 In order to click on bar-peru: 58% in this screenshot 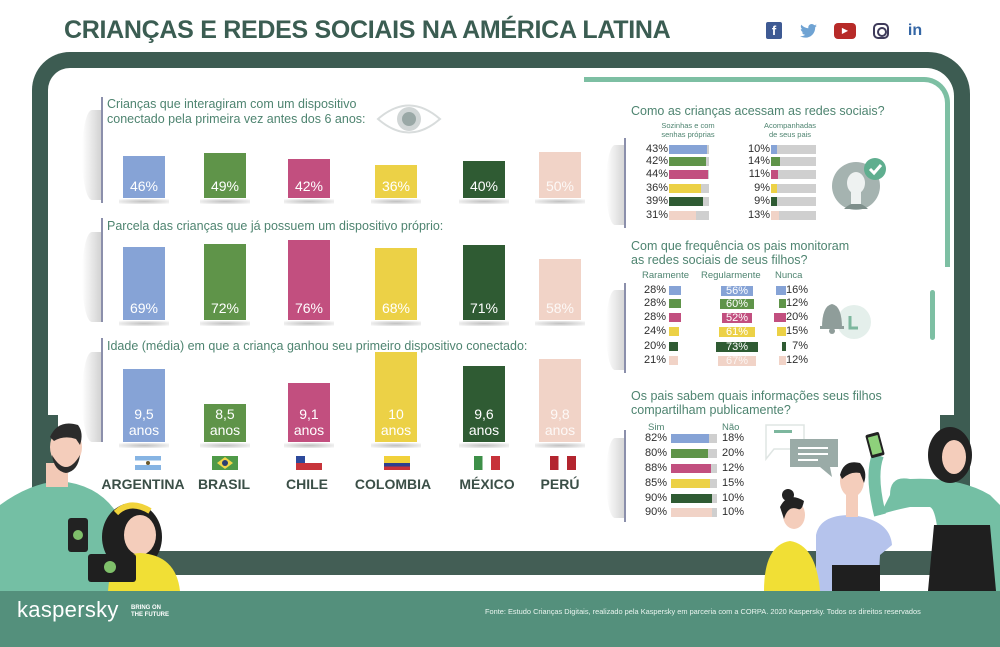, I will do `click(560, 289)`.